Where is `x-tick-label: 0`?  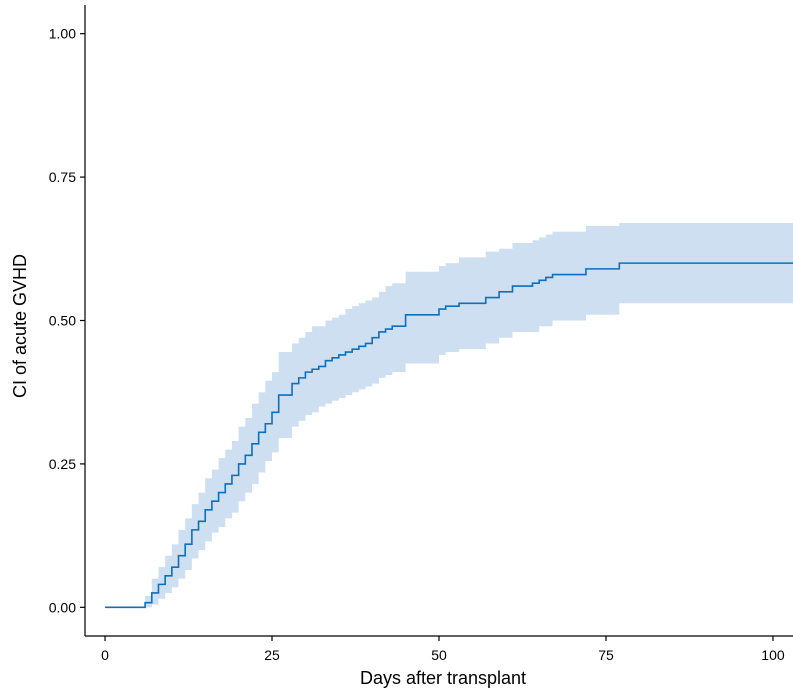
x-tick-label: 0 is located at coordinates (105, 655).